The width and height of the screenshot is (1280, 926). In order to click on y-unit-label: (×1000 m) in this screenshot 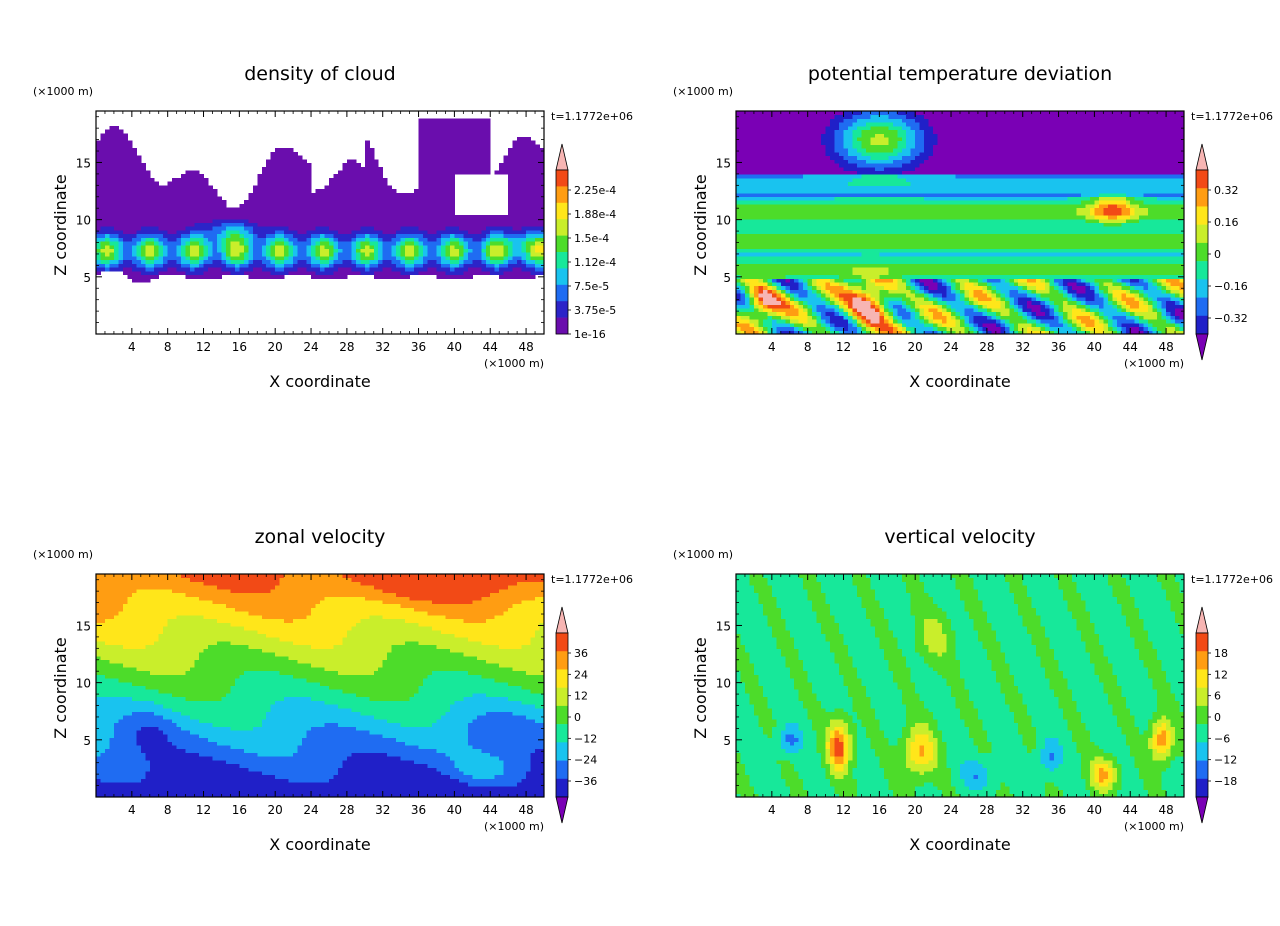, I will do `click(63, 91)`.